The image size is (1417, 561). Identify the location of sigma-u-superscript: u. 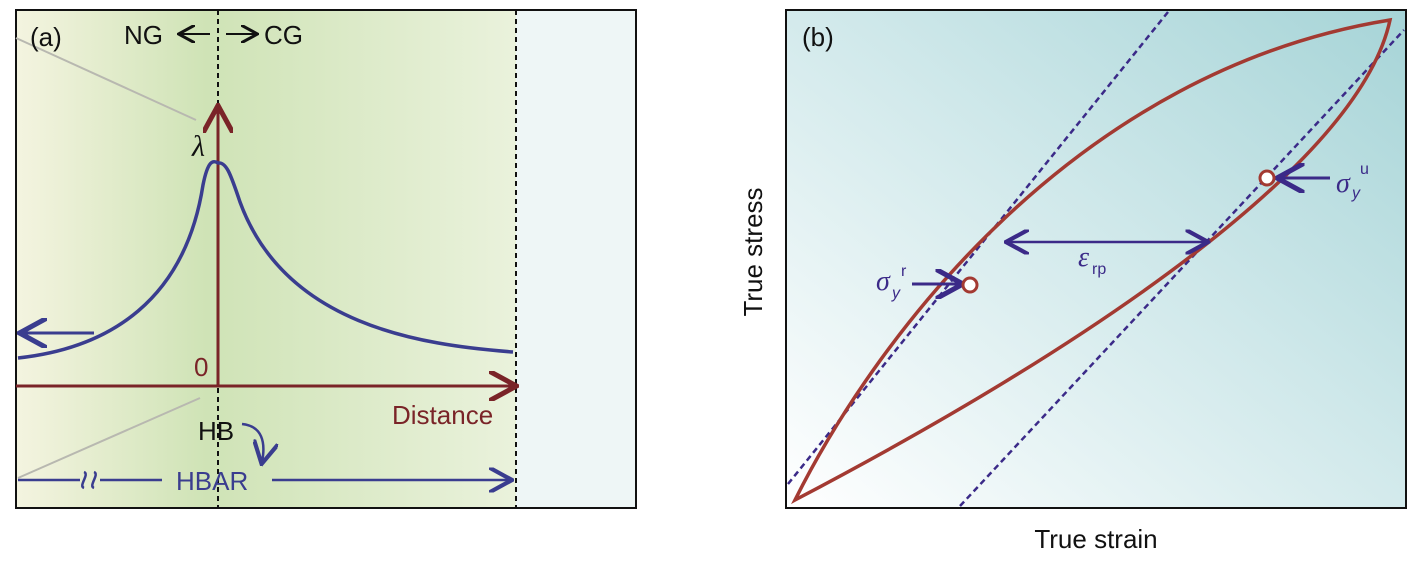
(1364, 169).